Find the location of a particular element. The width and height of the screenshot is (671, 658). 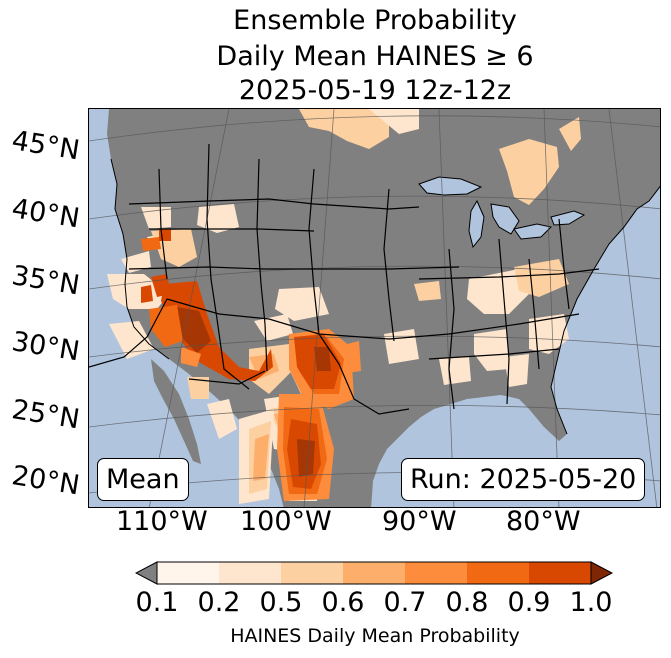

mean-badge: Mean is located at coordinates (143, 479).